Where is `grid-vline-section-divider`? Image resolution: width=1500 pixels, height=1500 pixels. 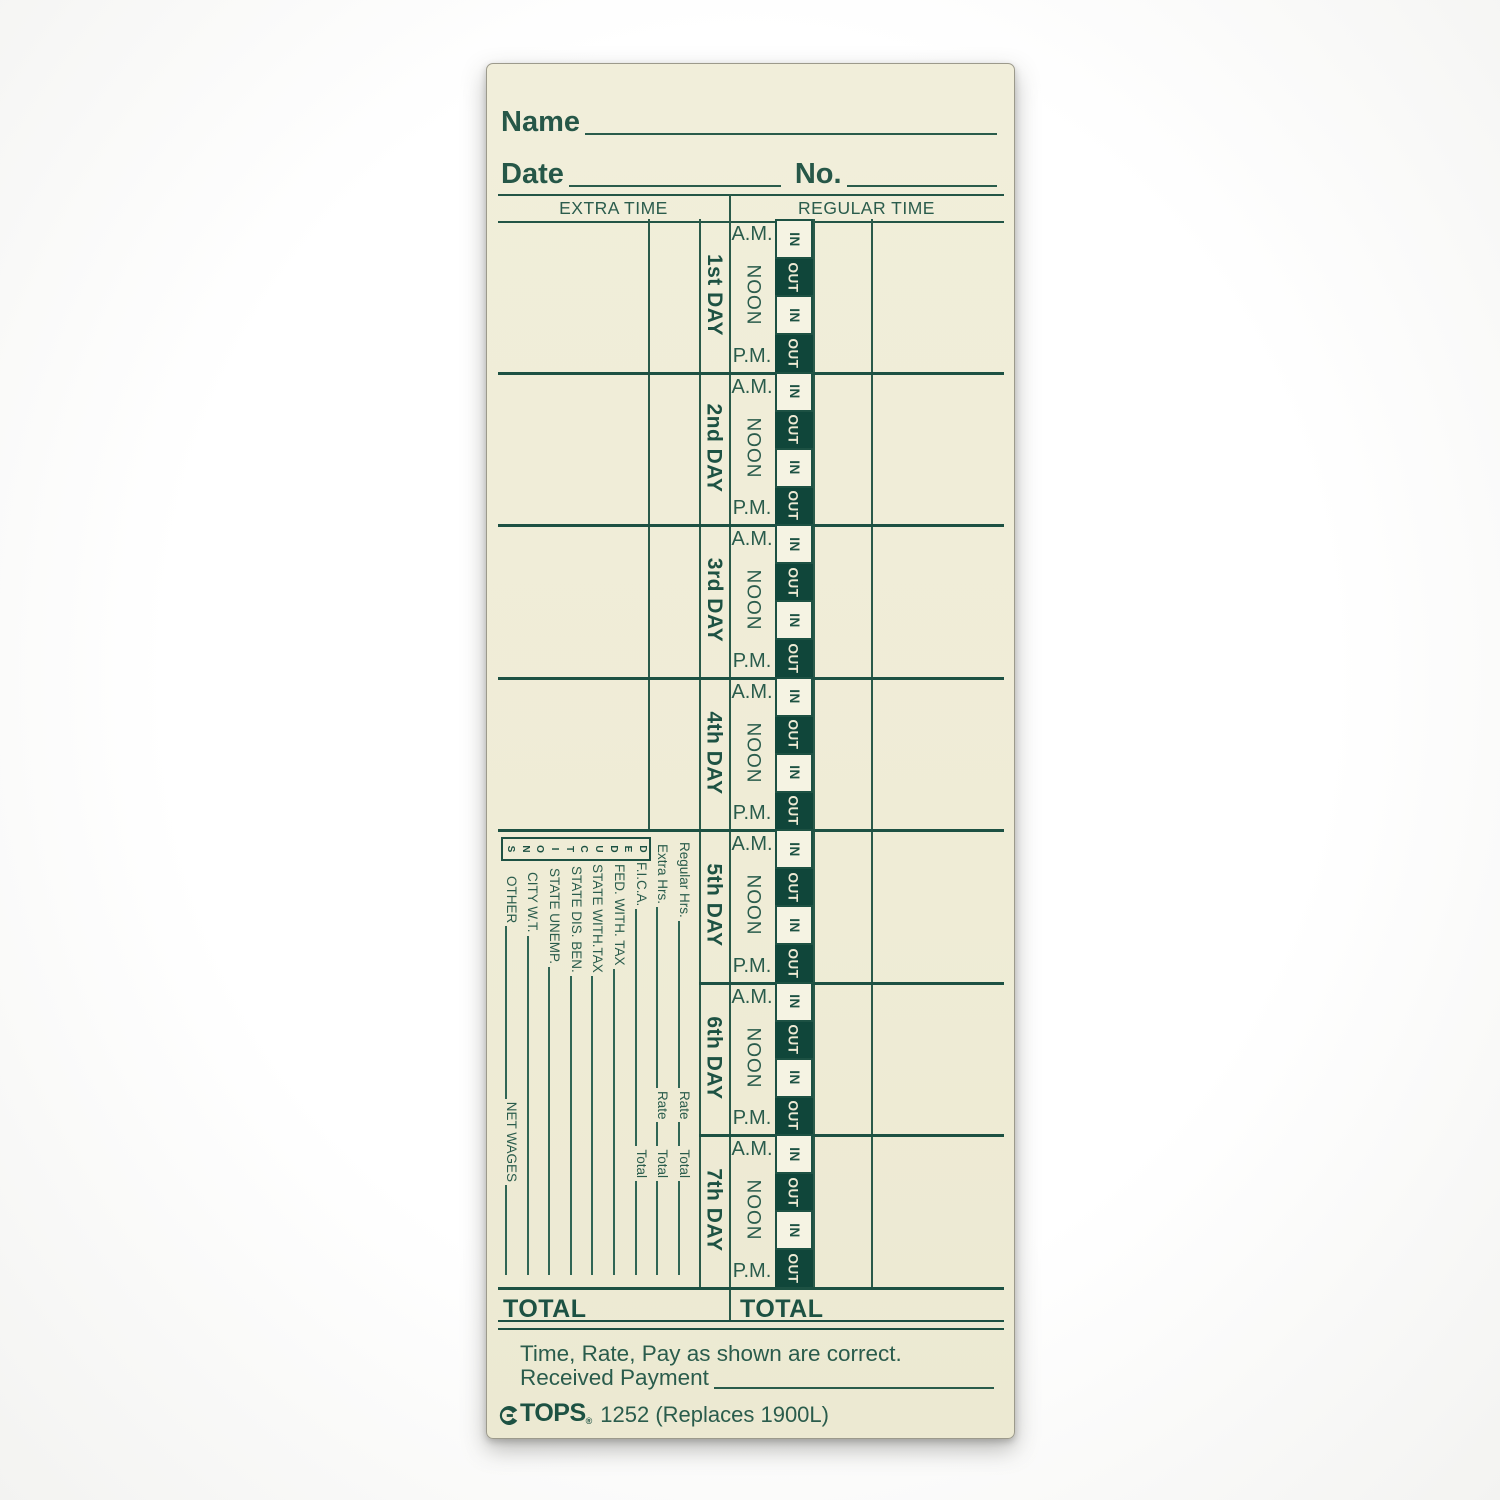 grid-vline-section-divider is located at coordinates (730, 757).